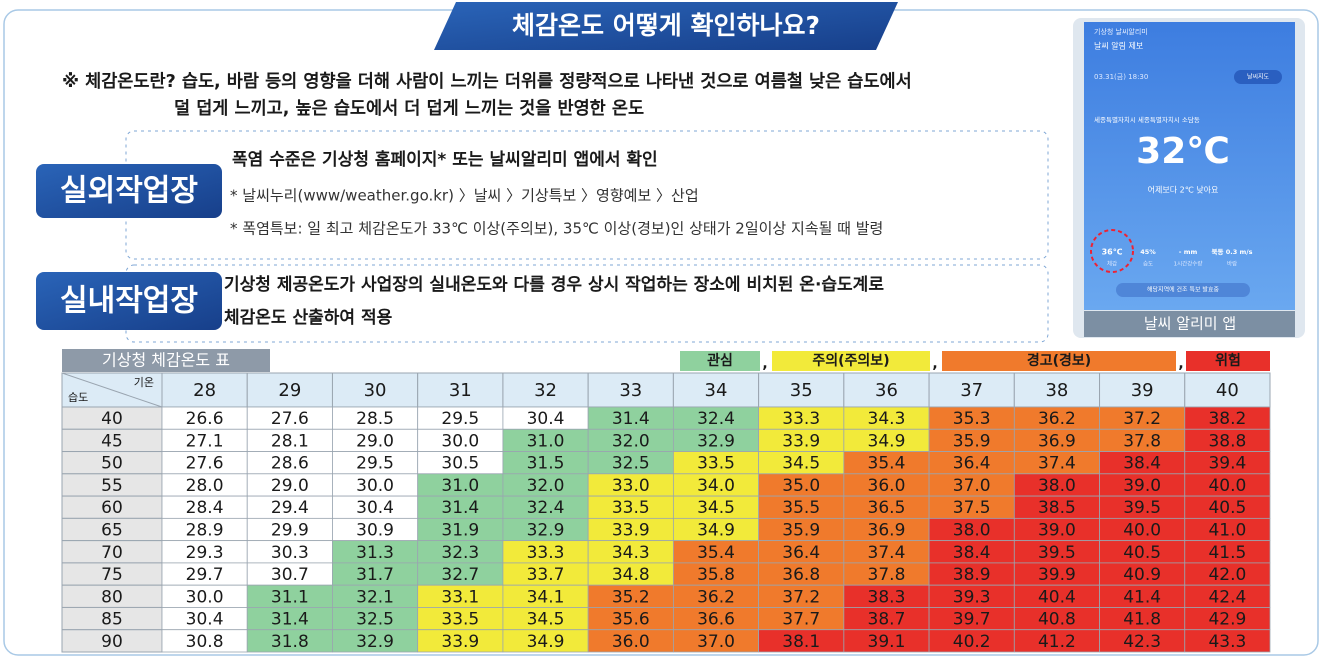 The image size is (1323, 660). I want to click on cell-value: 37.4, so click(887, 553).